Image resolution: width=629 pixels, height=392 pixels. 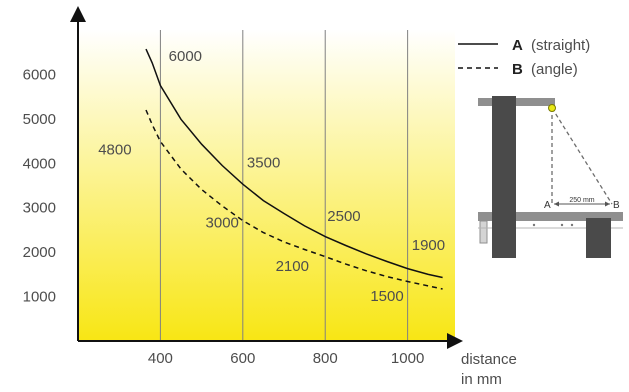 What do you see at coordinates (160, 358) in the screenshot?
I see `x-tick-label: 400` at bounding box center [160, 358].